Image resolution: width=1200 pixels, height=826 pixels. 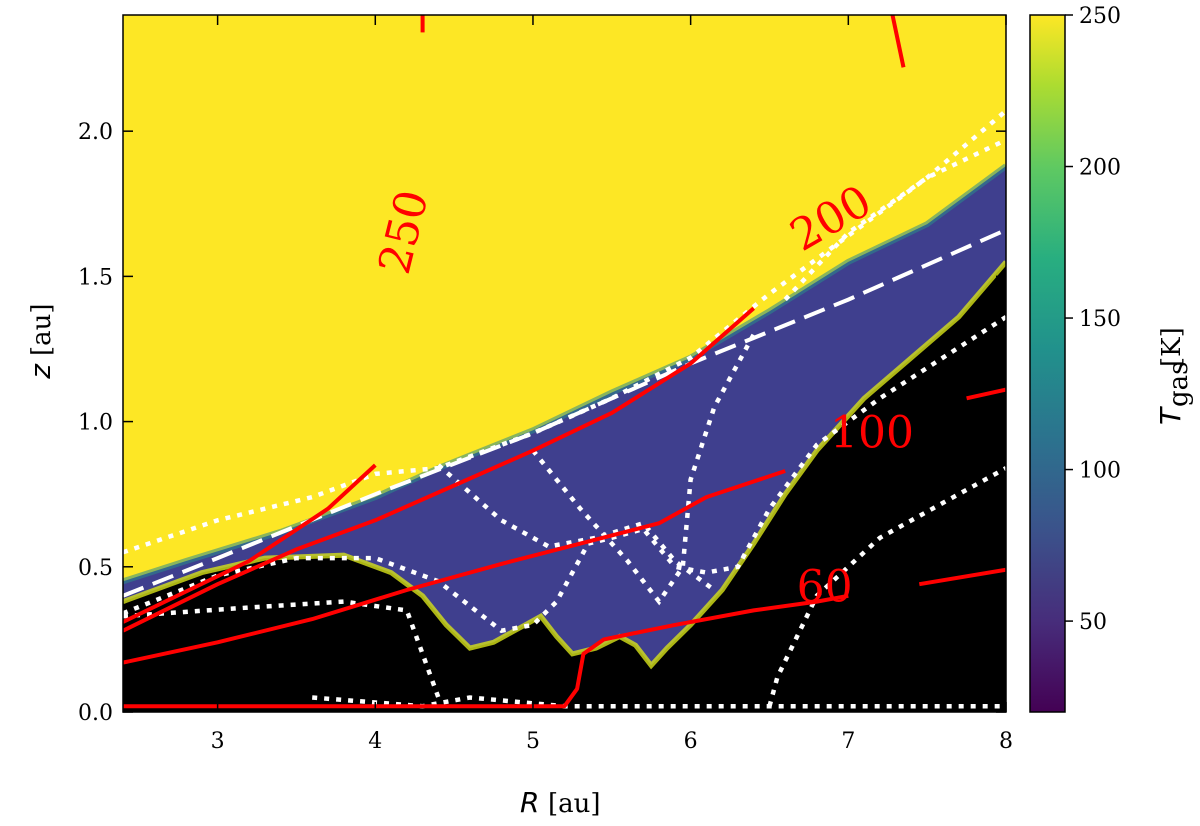 What do you see at coordinates (1170, 415) in the screenshot?
I see `colorbar-label-symbol: T` at bounding box center [1170, 415].